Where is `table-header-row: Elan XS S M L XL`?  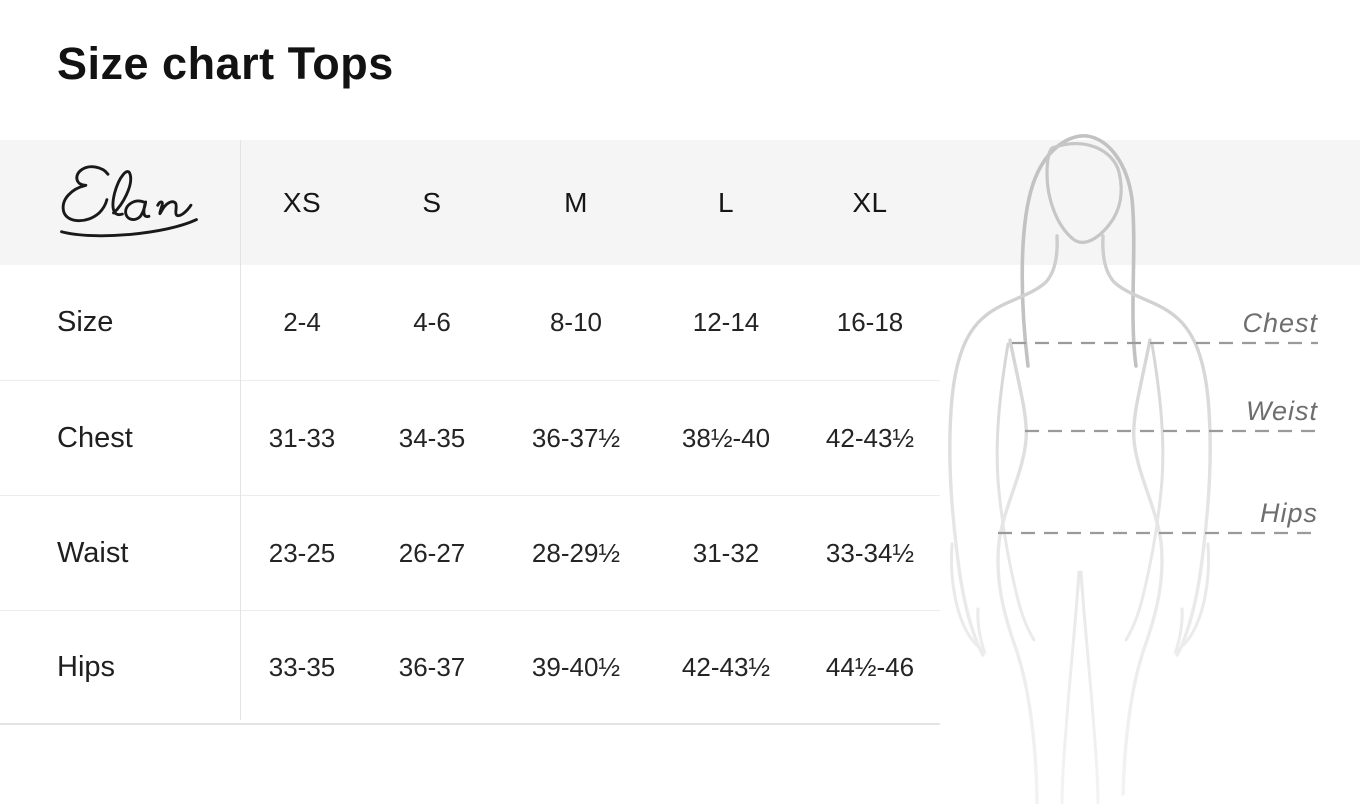 table-header-row: Elan XS S M L XL is located at coordinates (470, 202).